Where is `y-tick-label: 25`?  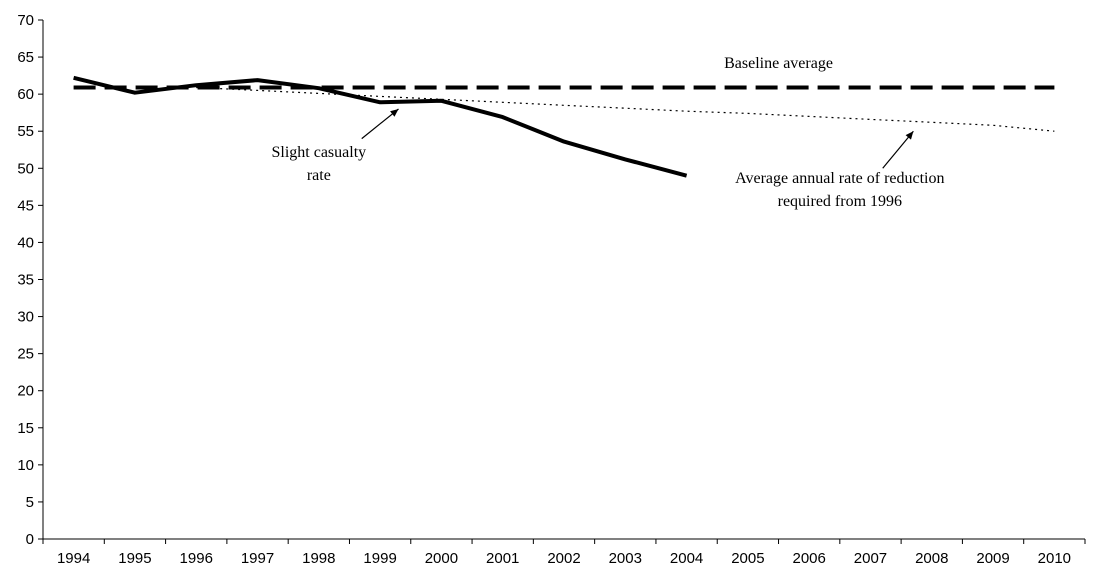 y-tick-label: 25 is located at coordinates (25, 354).